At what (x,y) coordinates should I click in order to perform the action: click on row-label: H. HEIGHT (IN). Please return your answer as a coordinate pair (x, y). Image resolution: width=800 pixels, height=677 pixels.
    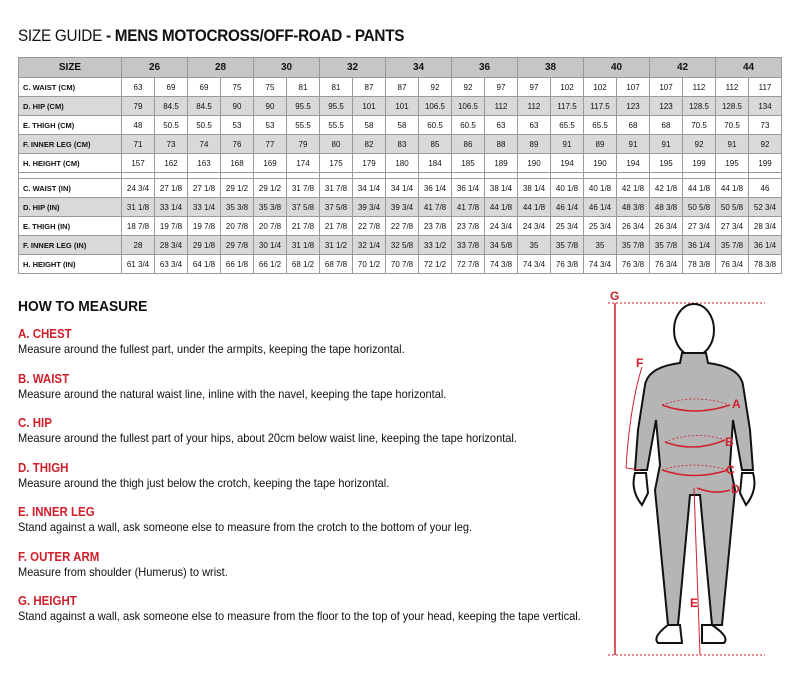
    Looking at the image, I should click on (70, 264).